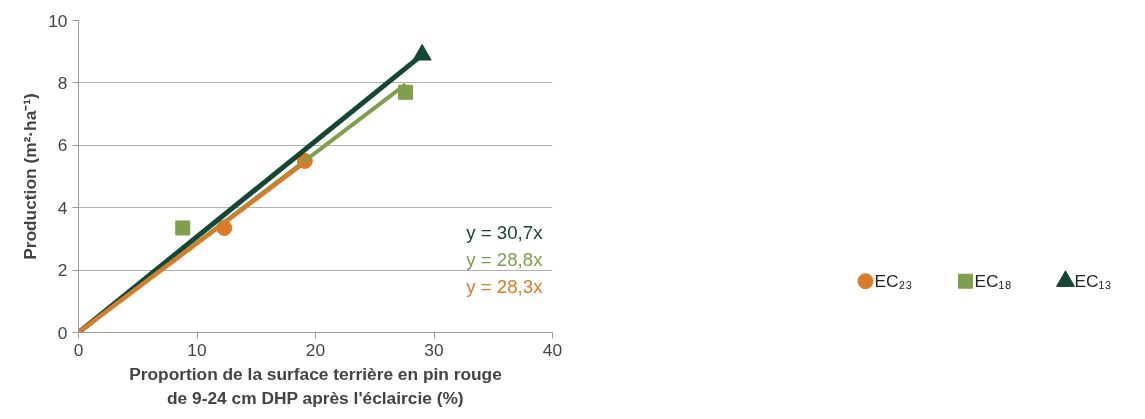  What do you see at coordinates (505, 286) in the screenshot?
I see `annotation: y = 28,3x` at bounding box center [505, 286].